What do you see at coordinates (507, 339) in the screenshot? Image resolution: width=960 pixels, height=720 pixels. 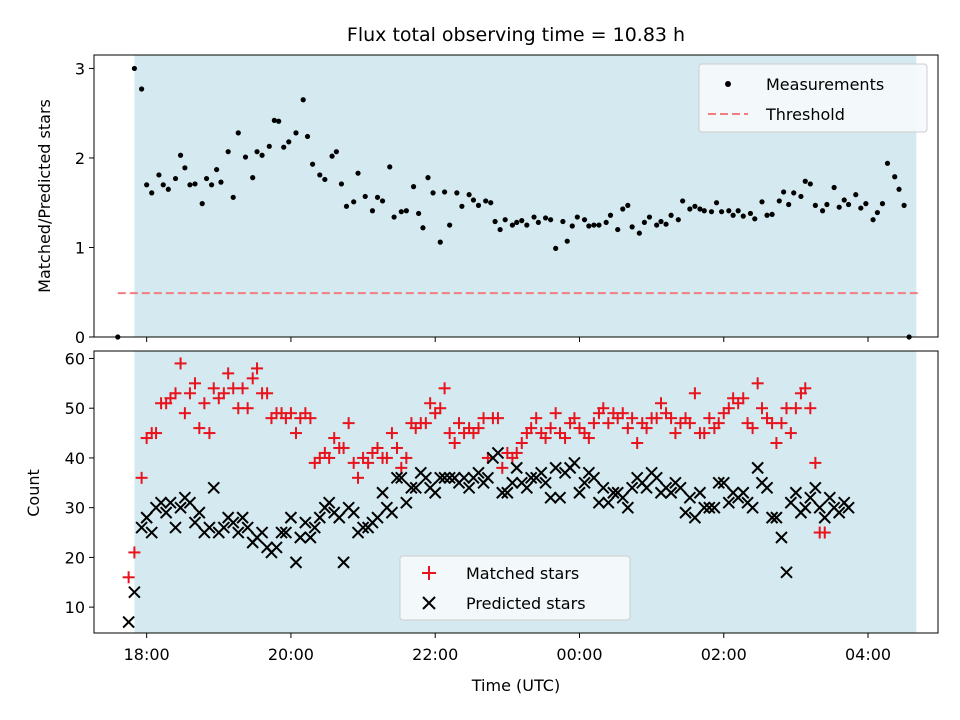 I see `top-x-ticks` at bounding box center [507, 339].